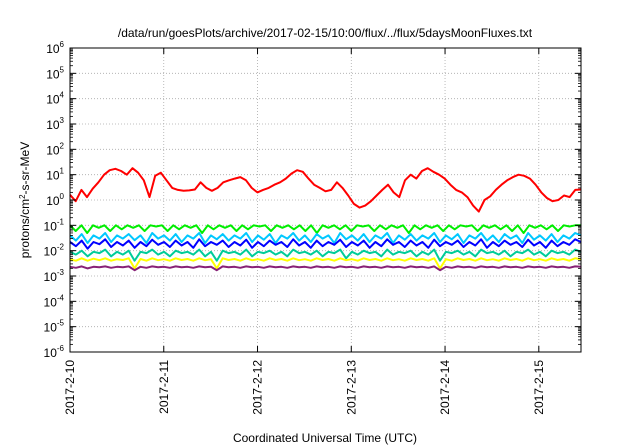  Describe the element at coordinates (54, 352) in the screenshot. I see `y-tick-label: 10⁻⁶` at that location.